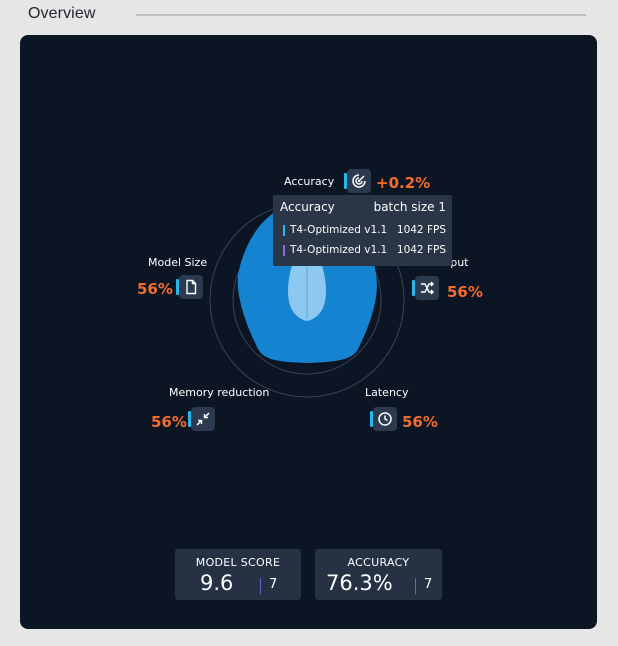 The height and width of the screenshot is (646, 618). I want to click on axis-label-accuracy: Accuracy, so click(309, 181).